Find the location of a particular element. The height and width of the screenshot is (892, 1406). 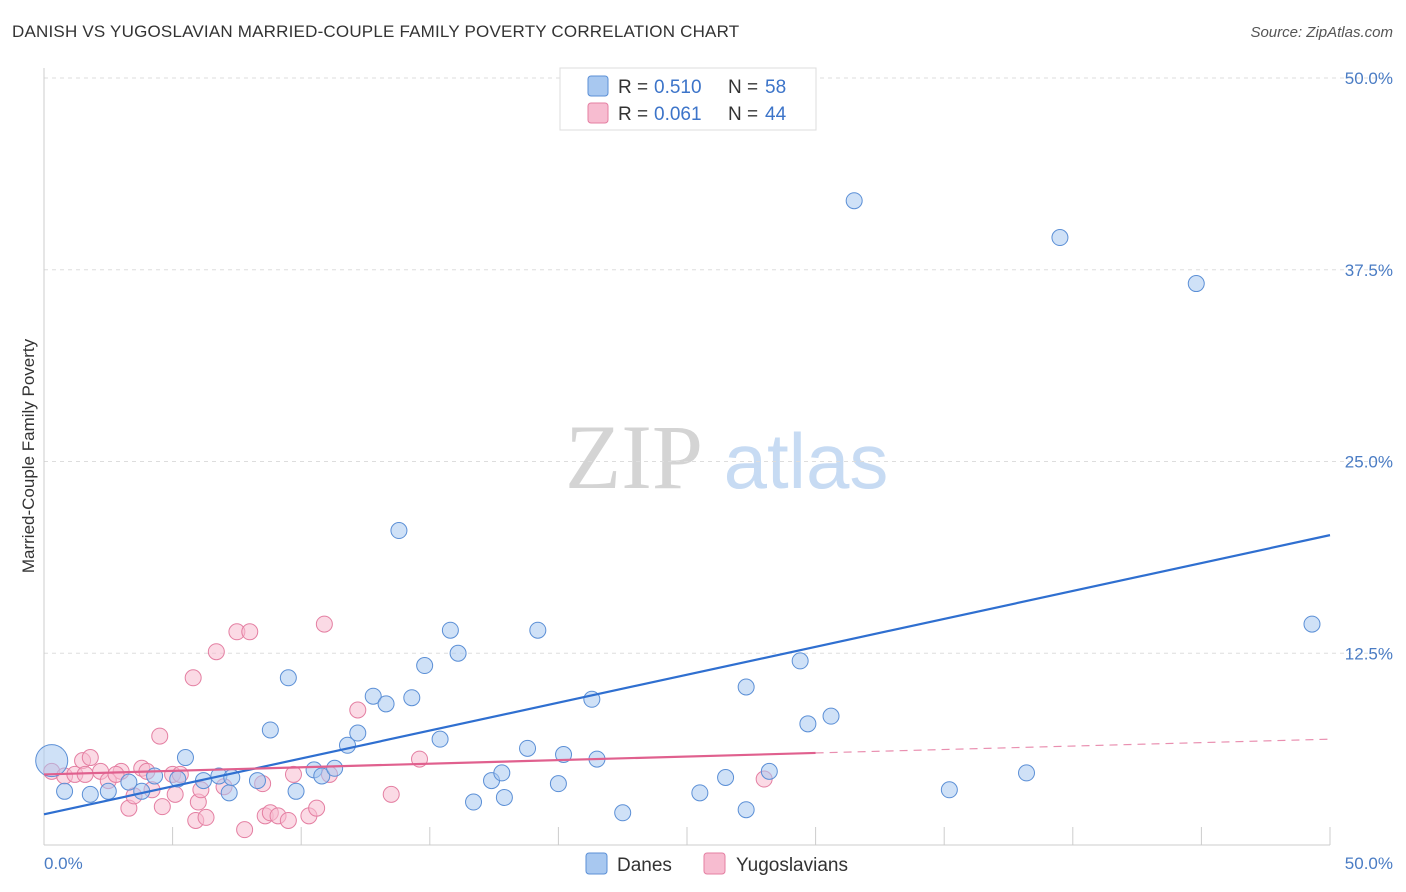

legend-yugo-r-value: 0.061 is located at coordinates (678, 114).